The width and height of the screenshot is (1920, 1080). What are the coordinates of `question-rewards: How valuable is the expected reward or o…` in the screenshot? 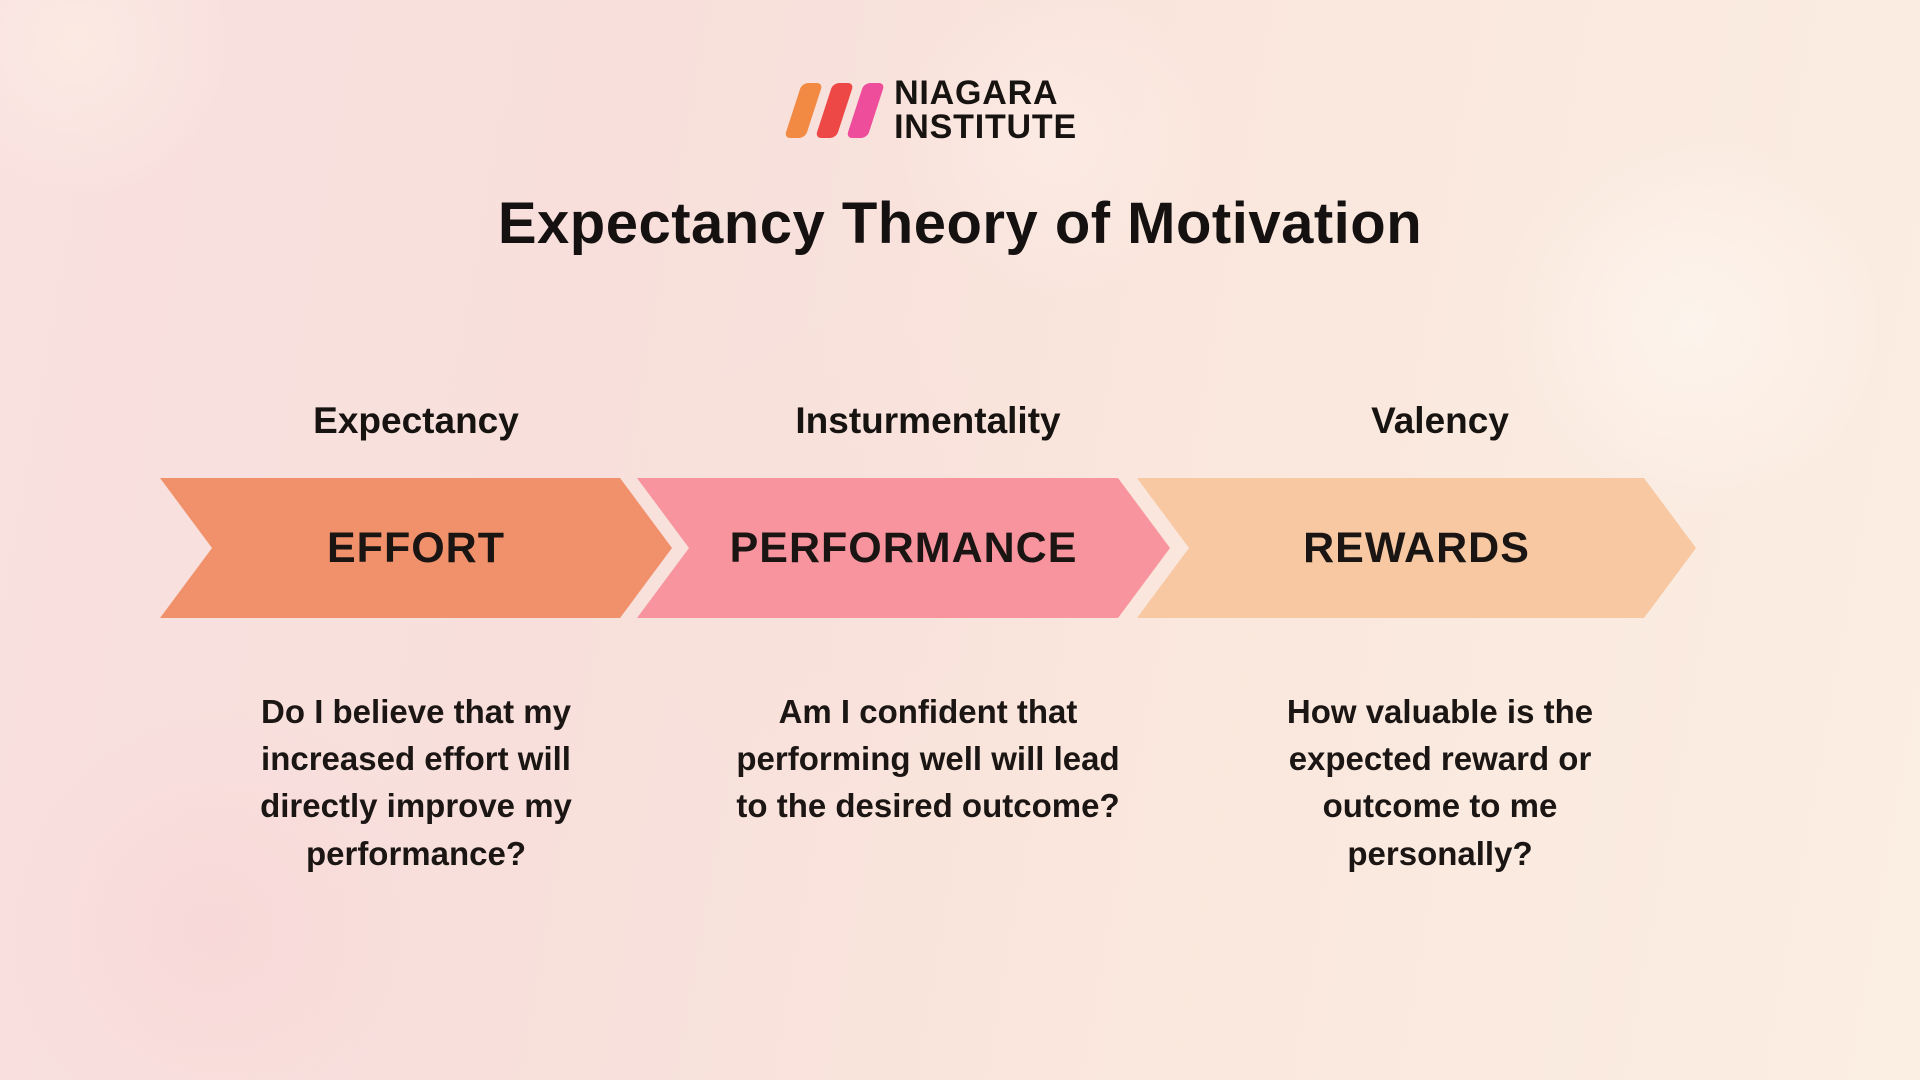 It's located at (1440, 782).